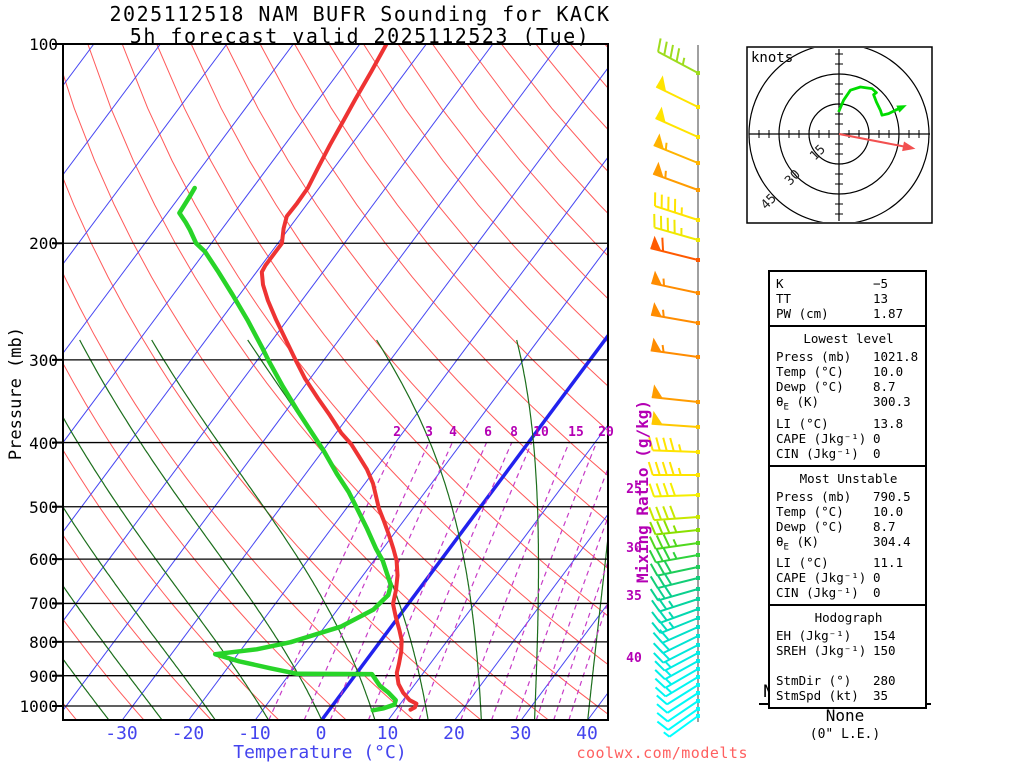  What do you see at coordinates (848, 526) in the screenshot?
I see `stats-row: Dewp (°C) 8.7` at bounding box center [848, 526].